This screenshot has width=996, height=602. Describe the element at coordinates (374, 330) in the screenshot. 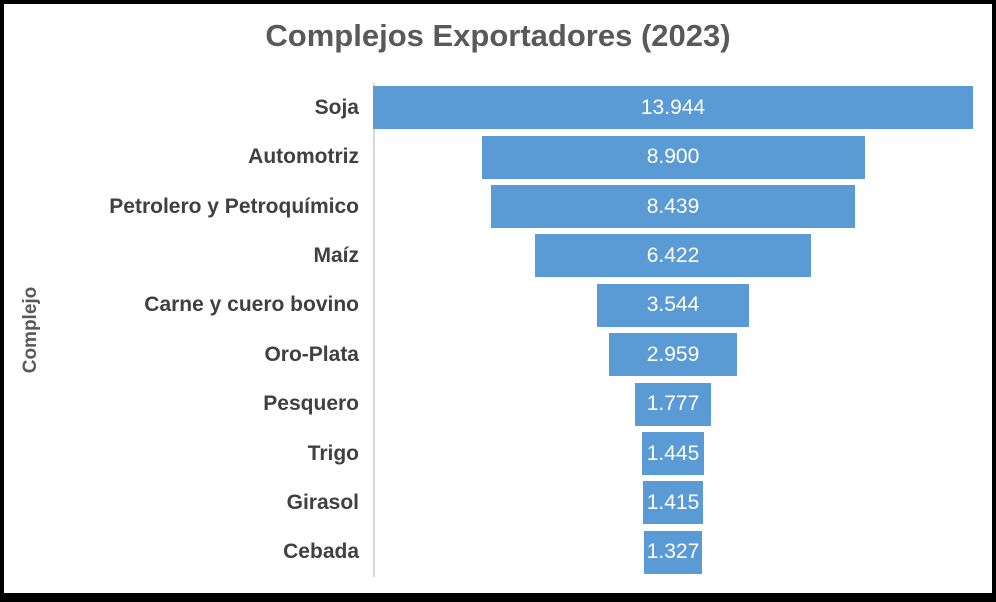

I see `category-axis-line` at that location.